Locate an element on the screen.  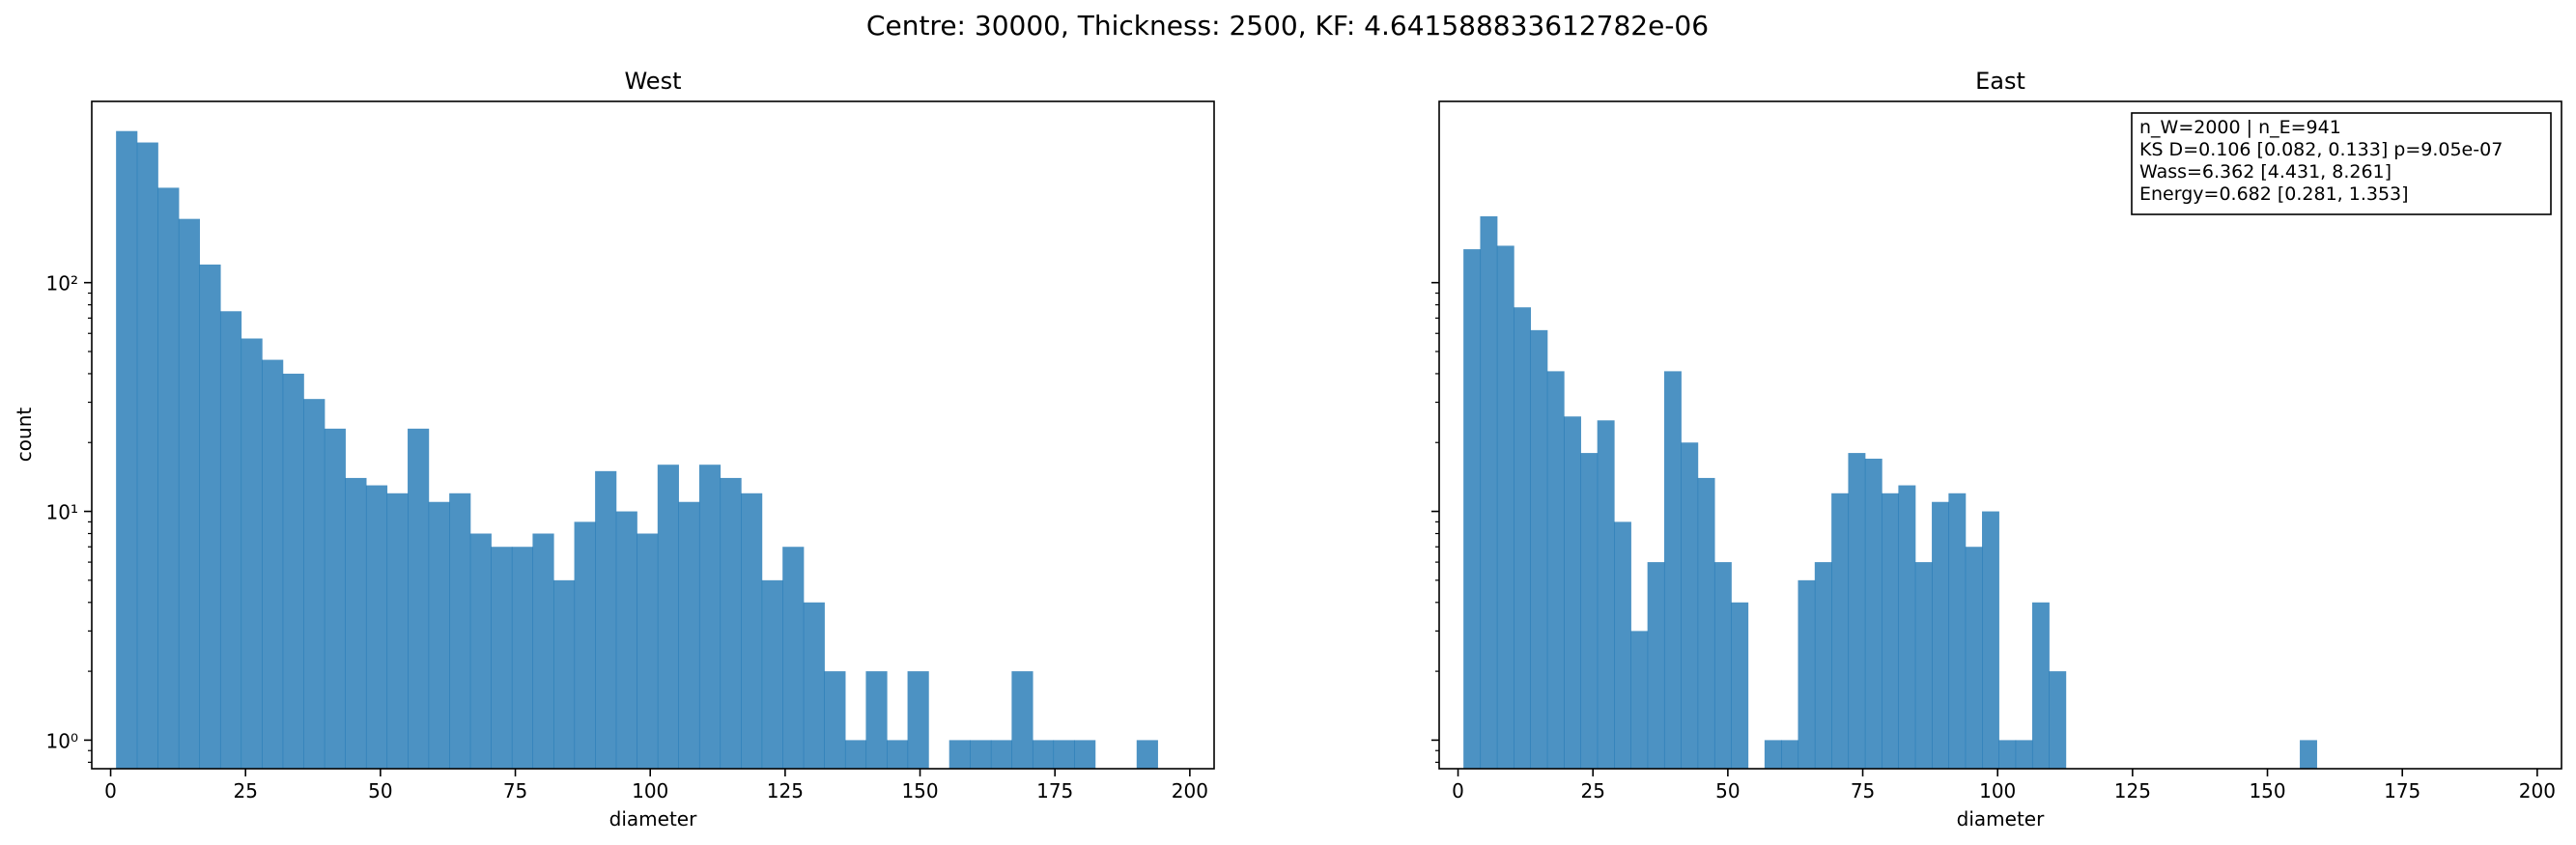
east-x-tick-label: 0 is located at coordinates (1458, 791).